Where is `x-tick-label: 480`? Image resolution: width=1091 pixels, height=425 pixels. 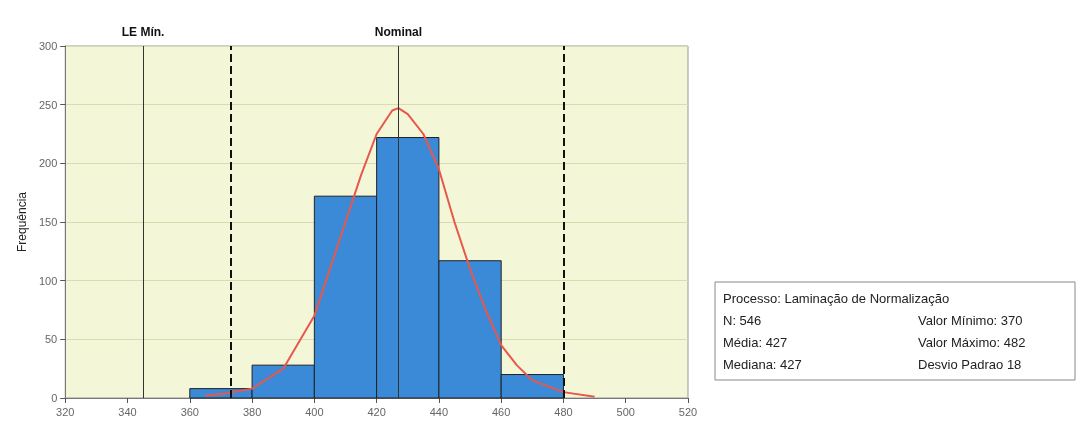
x-tick-label: 480 is located at coordinates (563, 411).